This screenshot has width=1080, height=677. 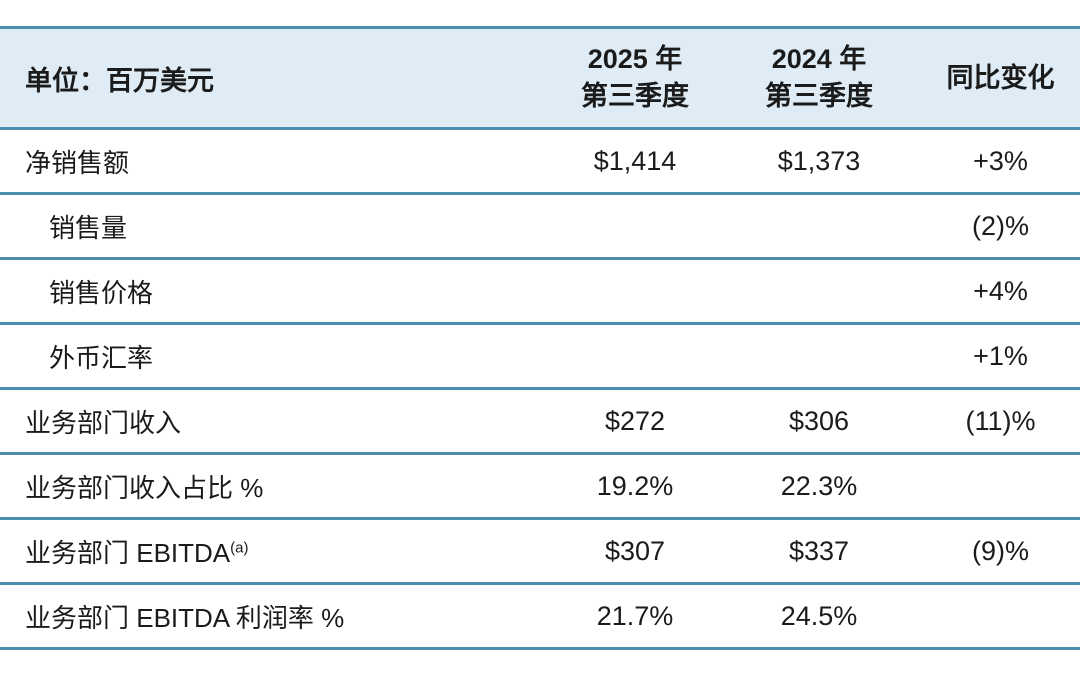 I want to click on value-q3-2024: 24.5%, so click(x=819, y=615).